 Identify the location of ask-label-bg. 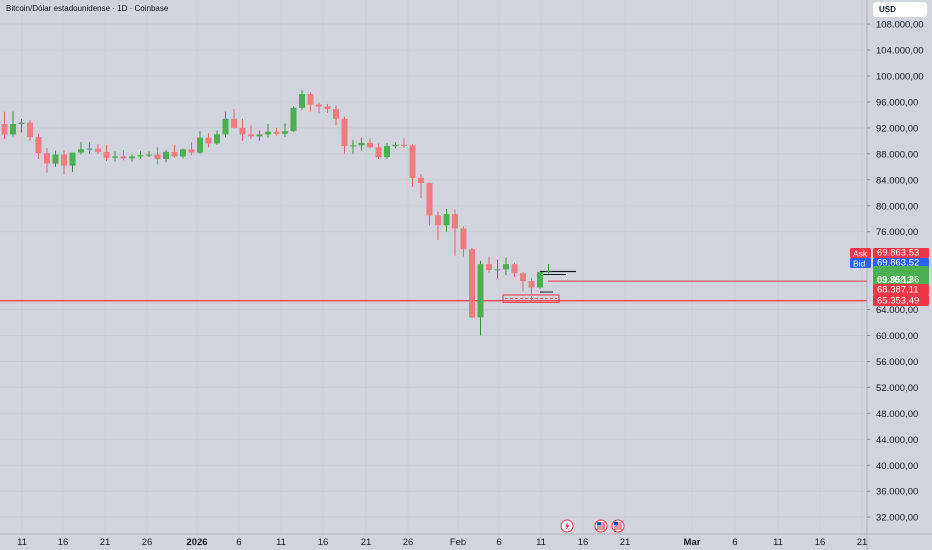
(860, 253).